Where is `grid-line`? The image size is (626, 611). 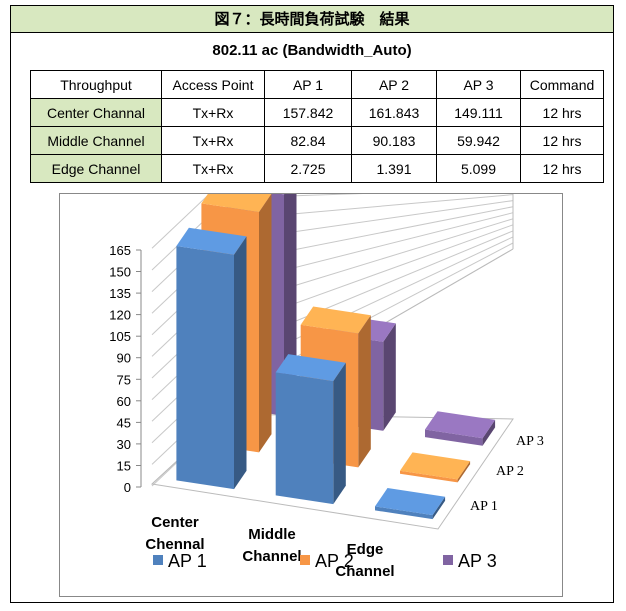 grid-line is located at coordinates (181, 221).